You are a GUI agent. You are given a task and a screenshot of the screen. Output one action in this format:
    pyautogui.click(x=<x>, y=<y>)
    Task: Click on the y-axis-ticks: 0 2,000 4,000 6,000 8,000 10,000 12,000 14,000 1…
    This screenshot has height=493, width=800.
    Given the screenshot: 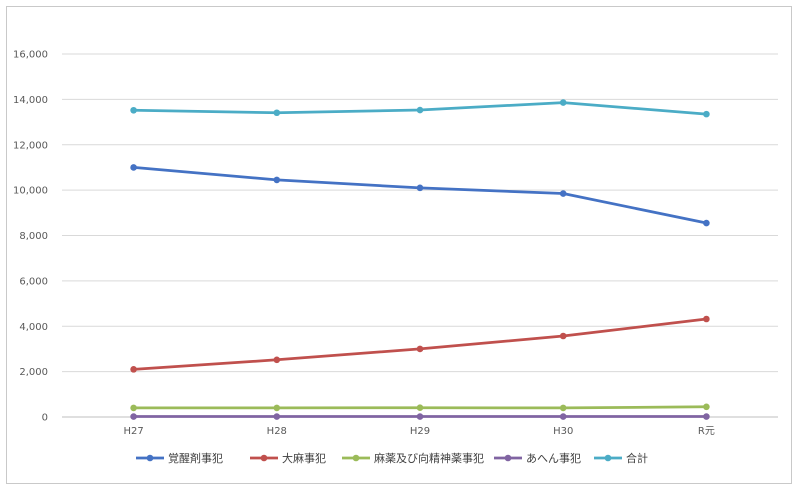 What is the action you would take?
    pyautogui.click(x=30, y=237)
    